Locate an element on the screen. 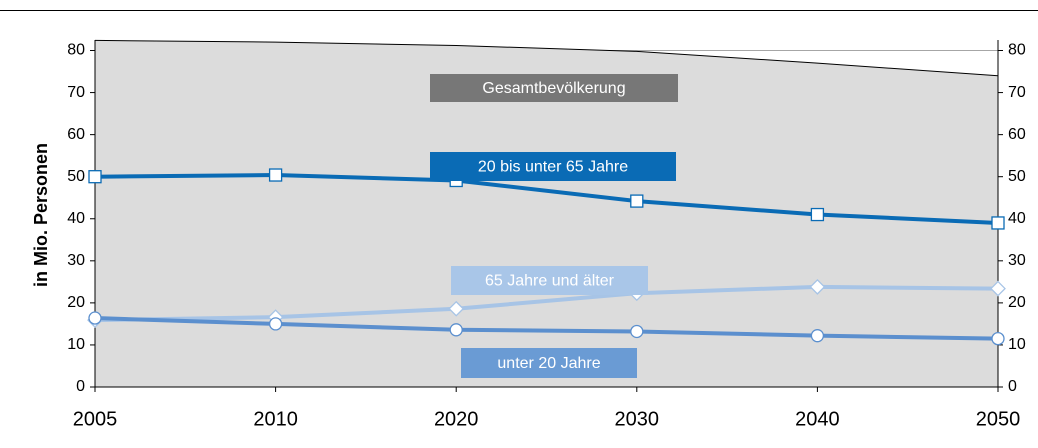  series-label: 20 bis unter 65 Jahre is located at coordinates (553, 167).